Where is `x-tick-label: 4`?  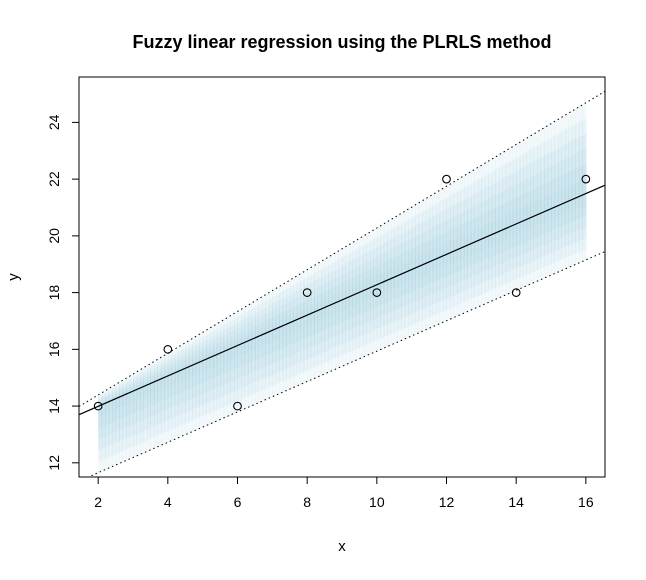 x-tick-label: 4 is located at coordinates (168, 502).